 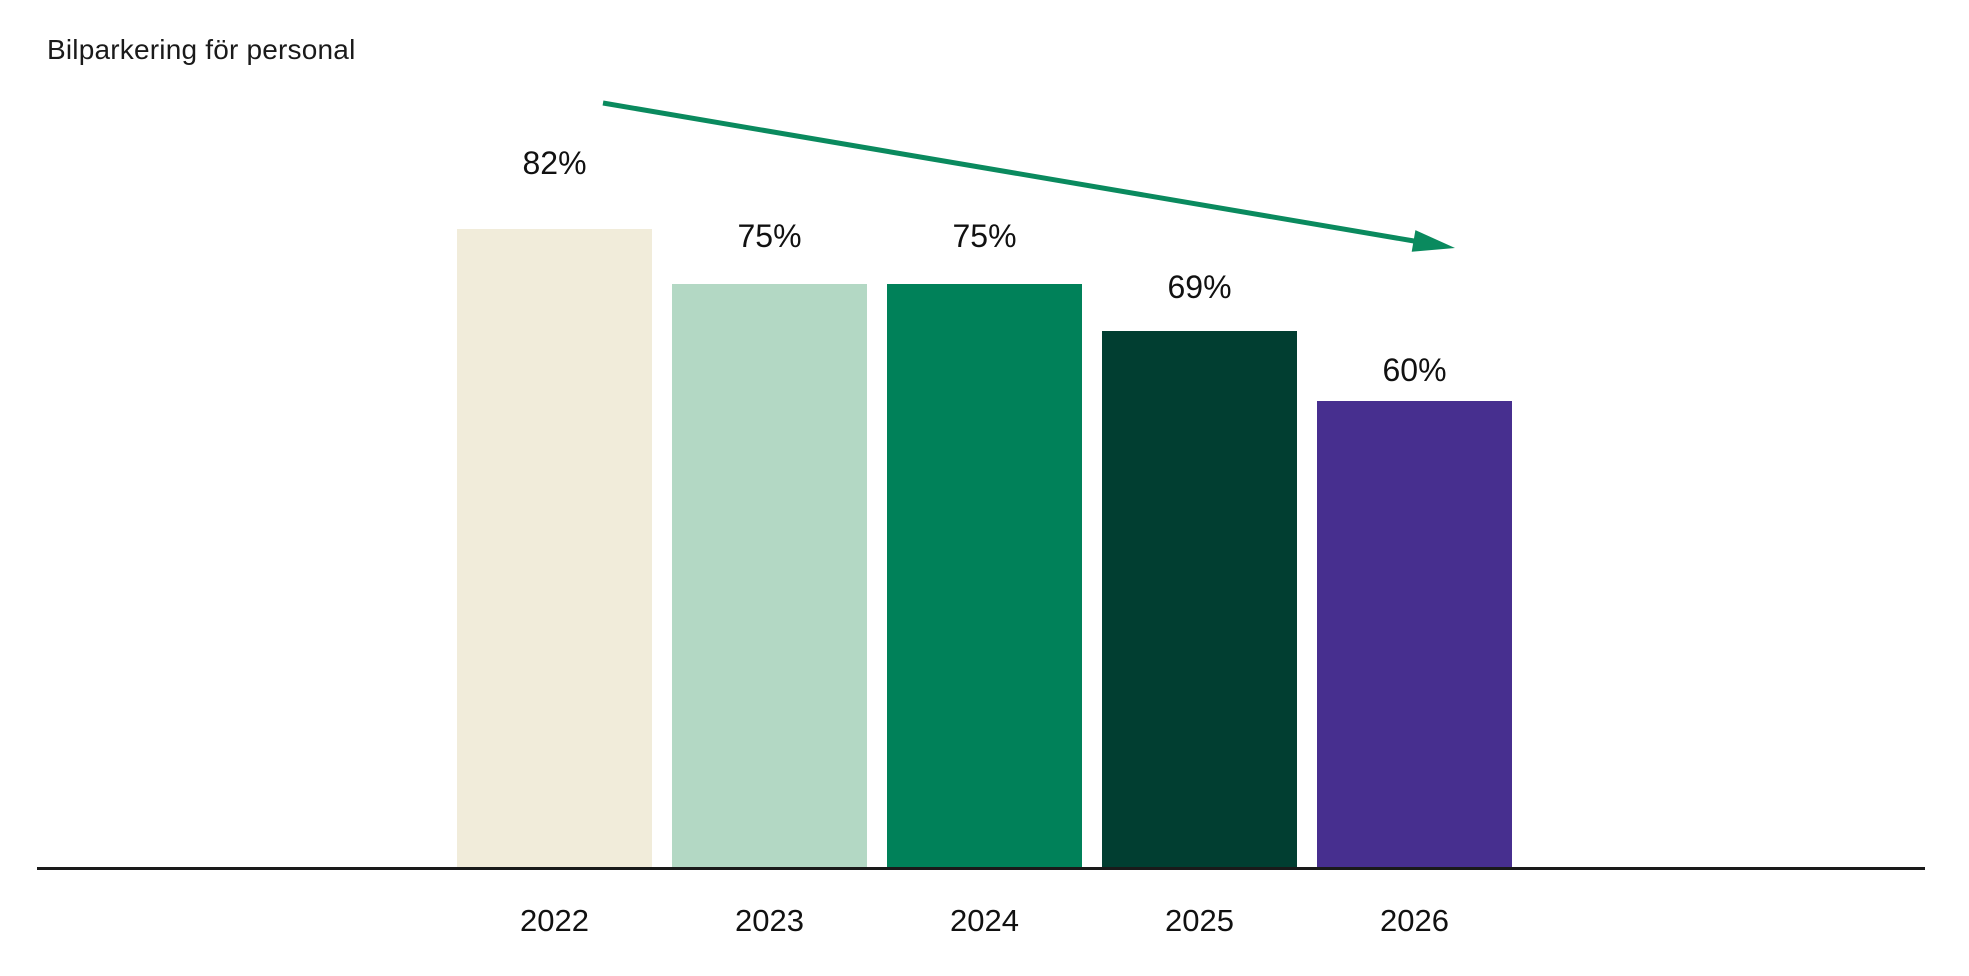 I want to click on bar-value-label: 82%, so click(x=554, y=163).